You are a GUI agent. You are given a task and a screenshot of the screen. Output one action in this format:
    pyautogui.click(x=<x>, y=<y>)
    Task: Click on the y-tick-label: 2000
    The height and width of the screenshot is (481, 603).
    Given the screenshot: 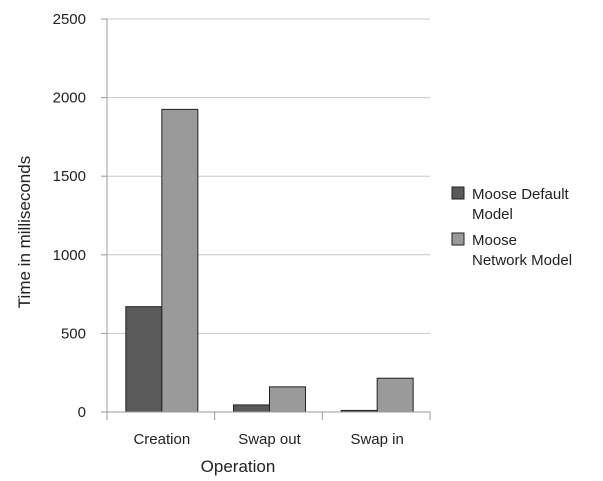 What is the action you would take?
    pyautogui.click(x=69, y=98)
    